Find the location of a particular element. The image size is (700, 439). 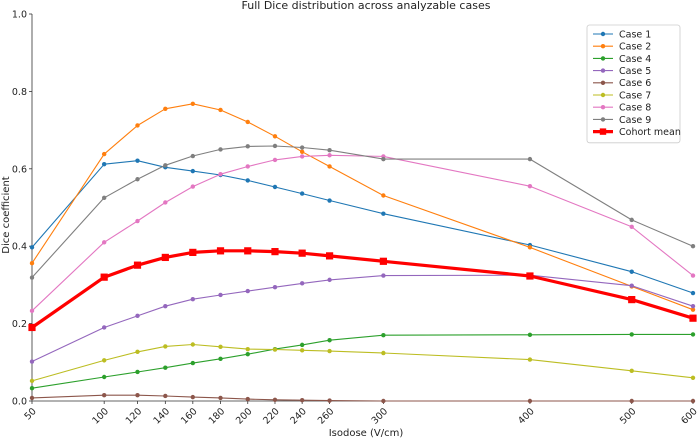

legend-item: Cohort mean is located at coordinates (637, 132).